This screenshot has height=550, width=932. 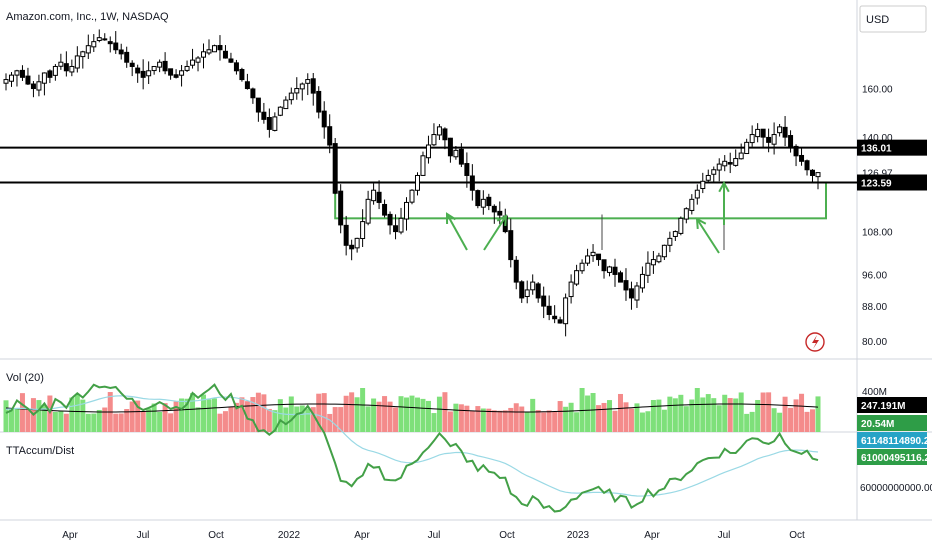 I want to click on lightning-icon, so click(x=815, y=342).